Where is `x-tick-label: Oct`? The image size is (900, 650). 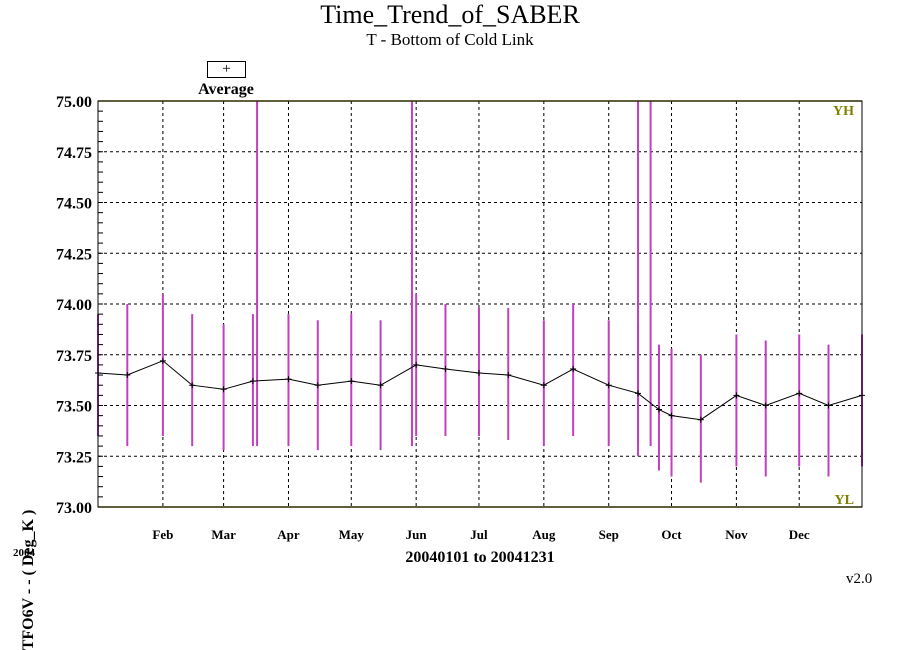
x-tick-label: Oct is located at coordinates (671, 534).